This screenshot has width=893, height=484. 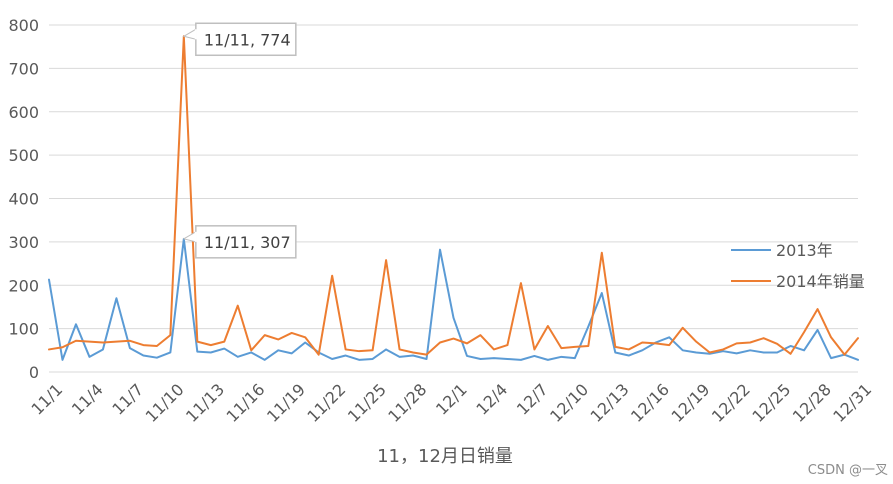 I want to click on watermark: CSDN @一叉, so click(x=848, y=470).